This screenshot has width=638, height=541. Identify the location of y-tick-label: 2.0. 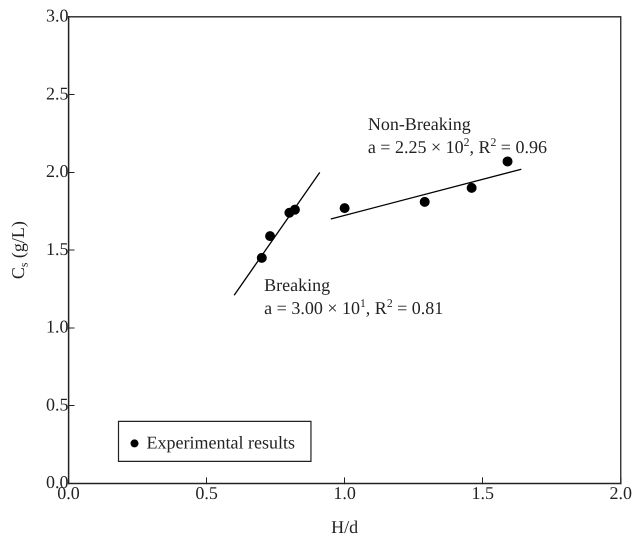
(57, 171).